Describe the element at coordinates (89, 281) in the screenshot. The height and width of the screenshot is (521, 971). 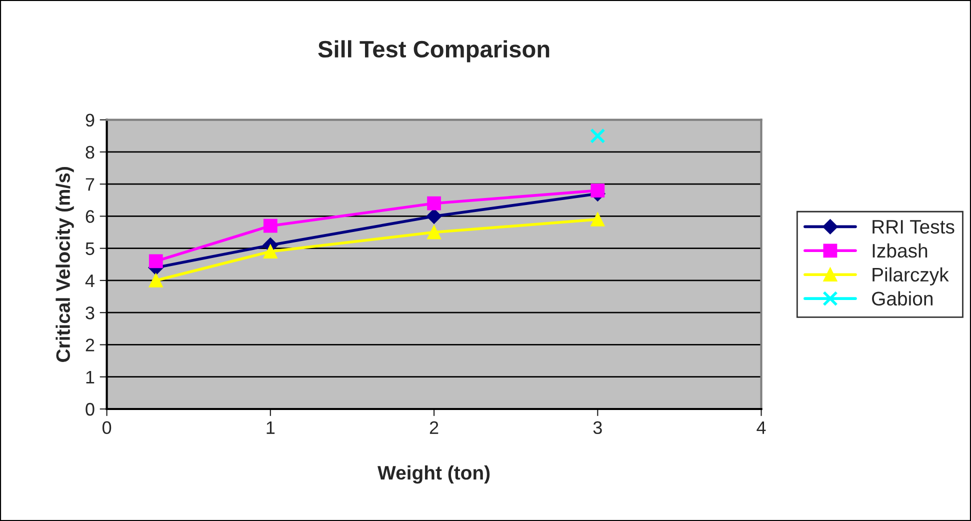
I see `y-tick-label: 4` at that location.